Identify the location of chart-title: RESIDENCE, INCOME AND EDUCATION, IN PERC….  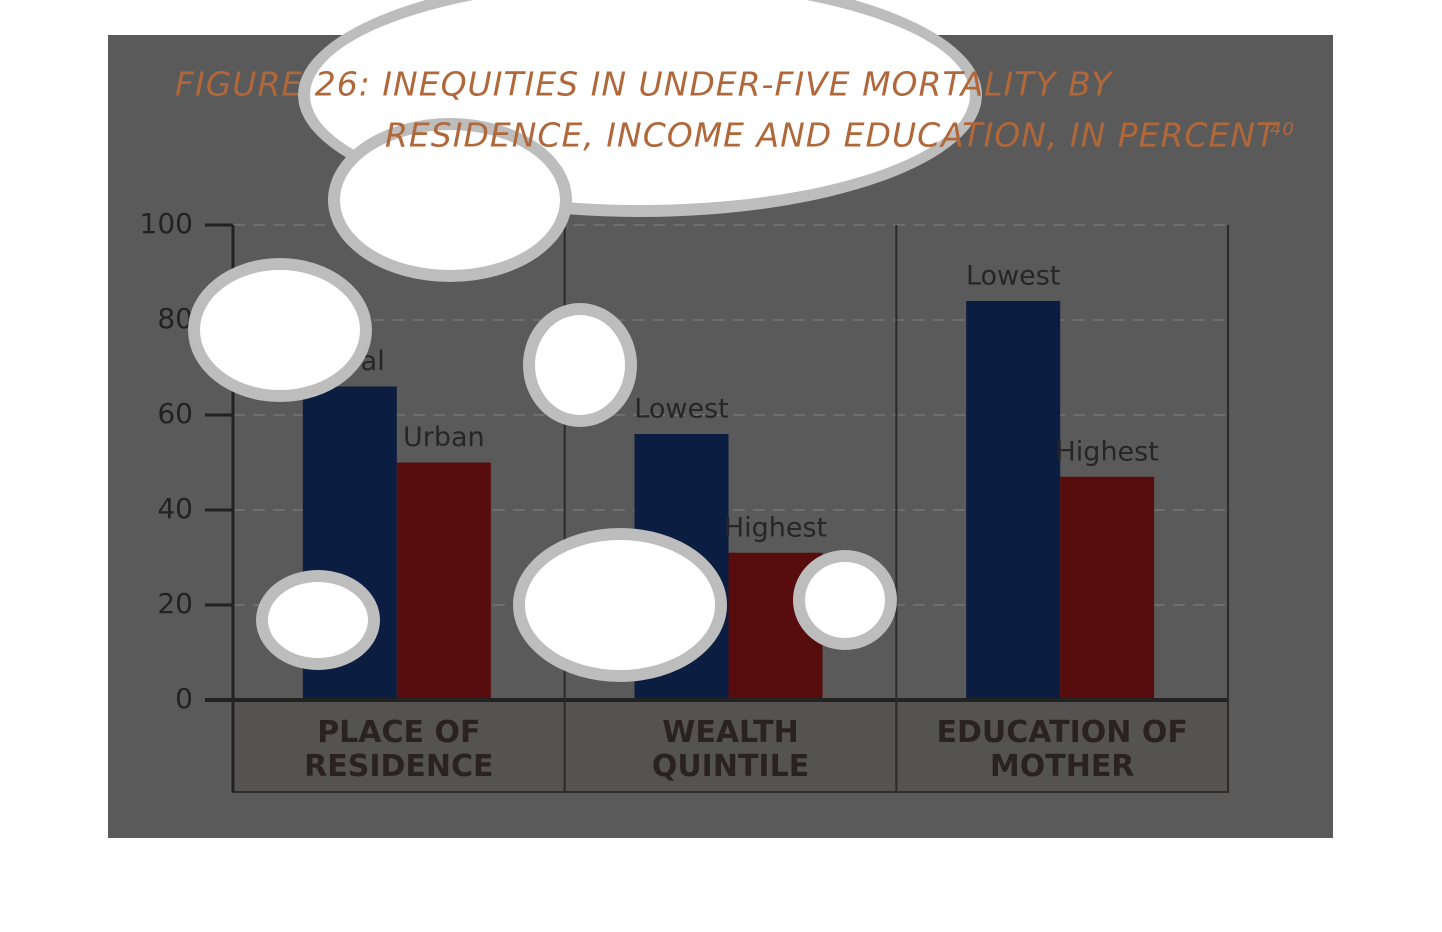
(832, 135).